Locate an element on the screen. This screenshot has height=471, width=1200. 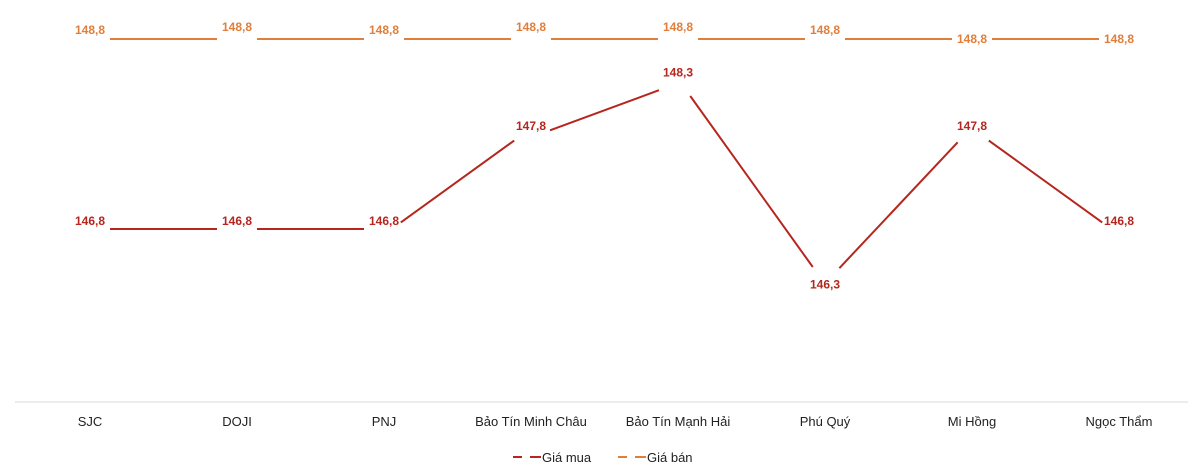
x-axis-category-label: DOJI is located at coordinates (237, 421).